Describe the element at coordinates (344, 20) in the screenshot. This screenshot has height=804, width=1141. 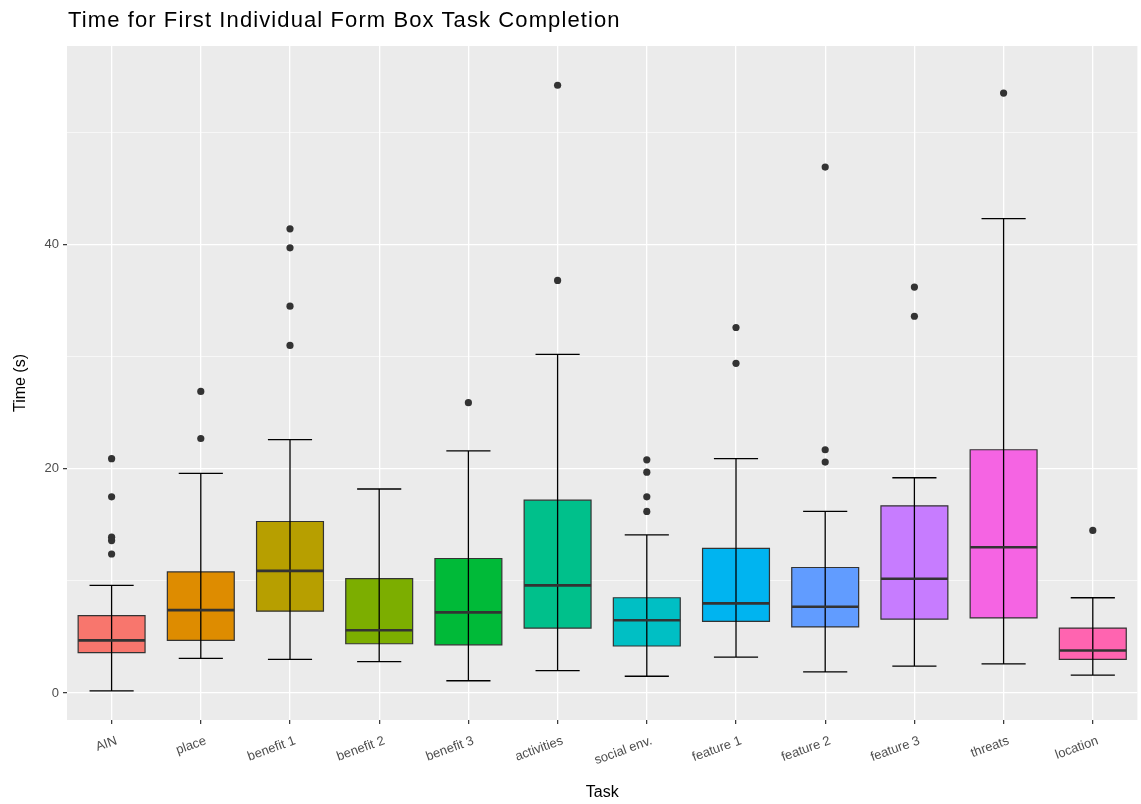
I see `chart-title: Time for First Individual Form Box Task Completion` at that location.